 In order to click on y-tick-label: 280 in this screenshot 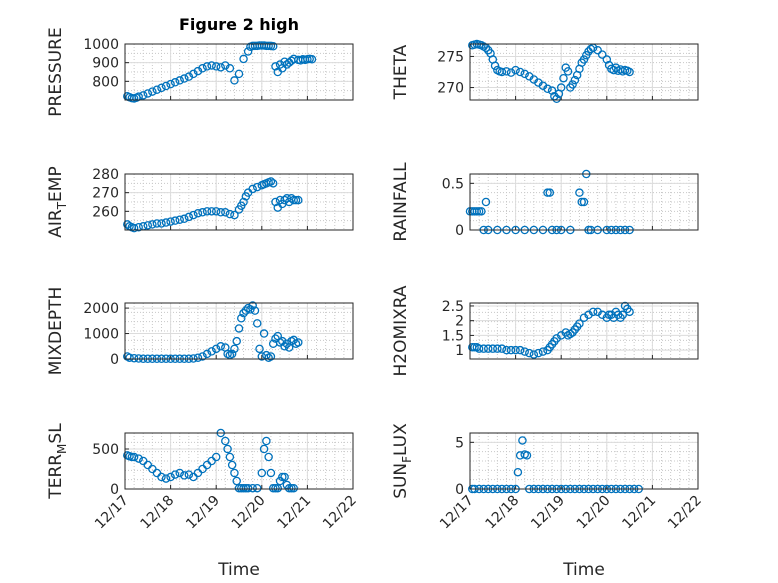, I will do `click(105, 175)`.